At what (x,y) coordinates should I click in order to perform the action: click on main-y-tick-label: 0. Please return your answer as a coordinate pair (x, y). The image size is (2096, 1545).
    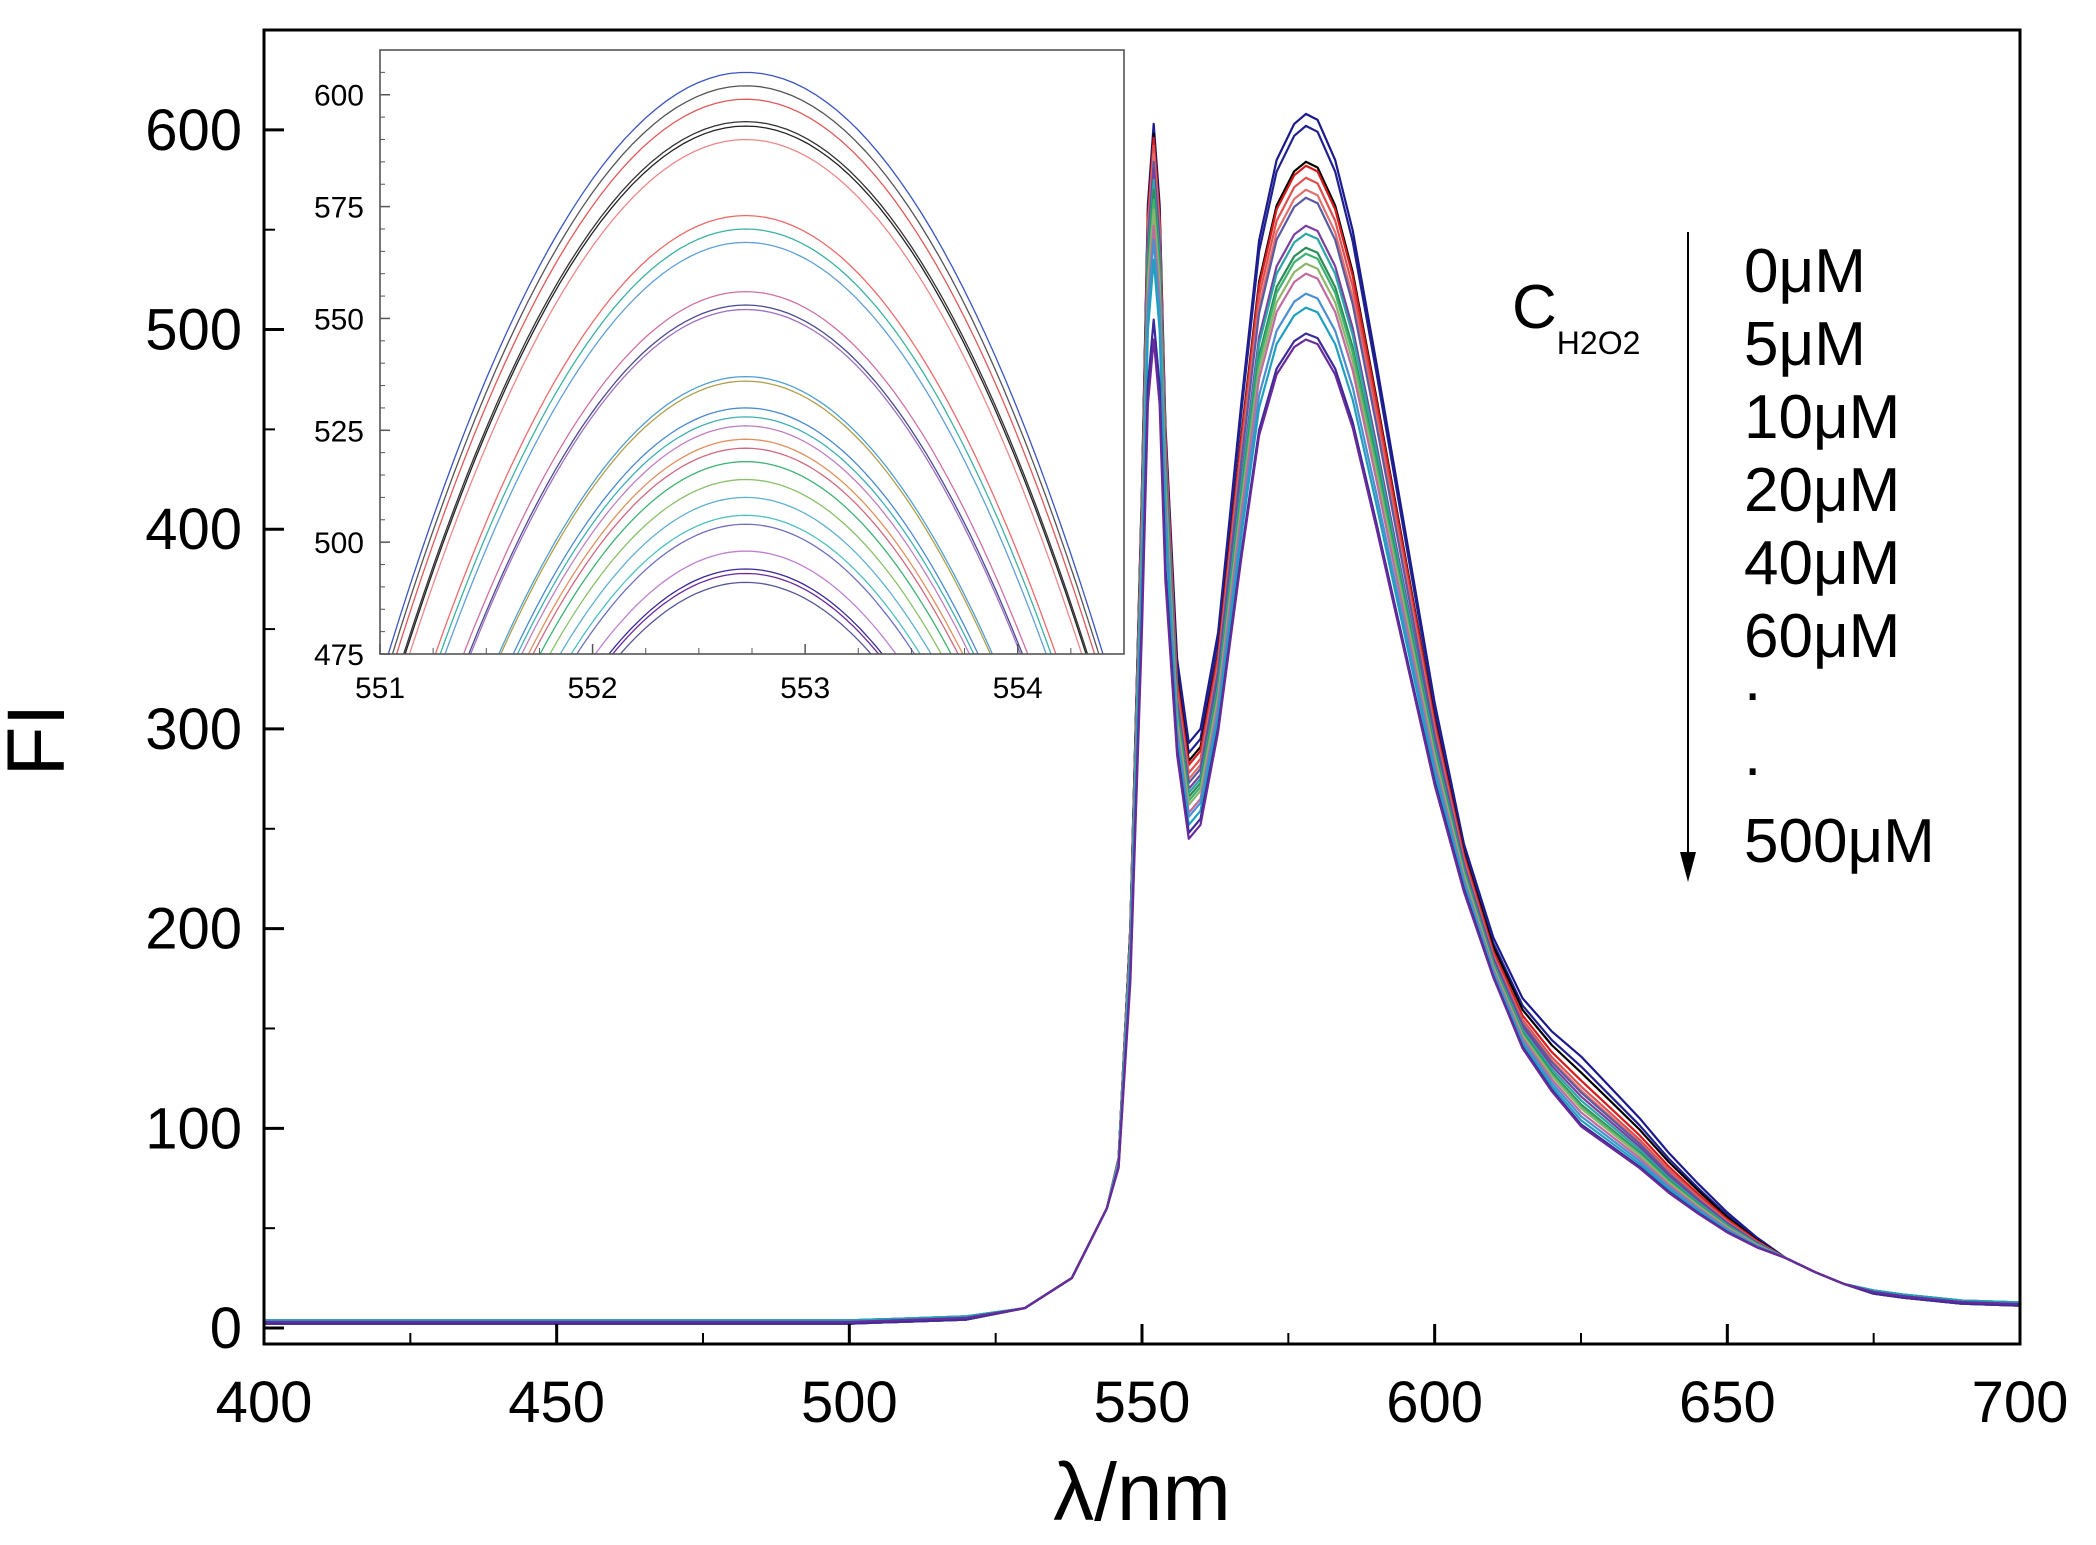
    Looking at the image, I should click on (226, 1328).